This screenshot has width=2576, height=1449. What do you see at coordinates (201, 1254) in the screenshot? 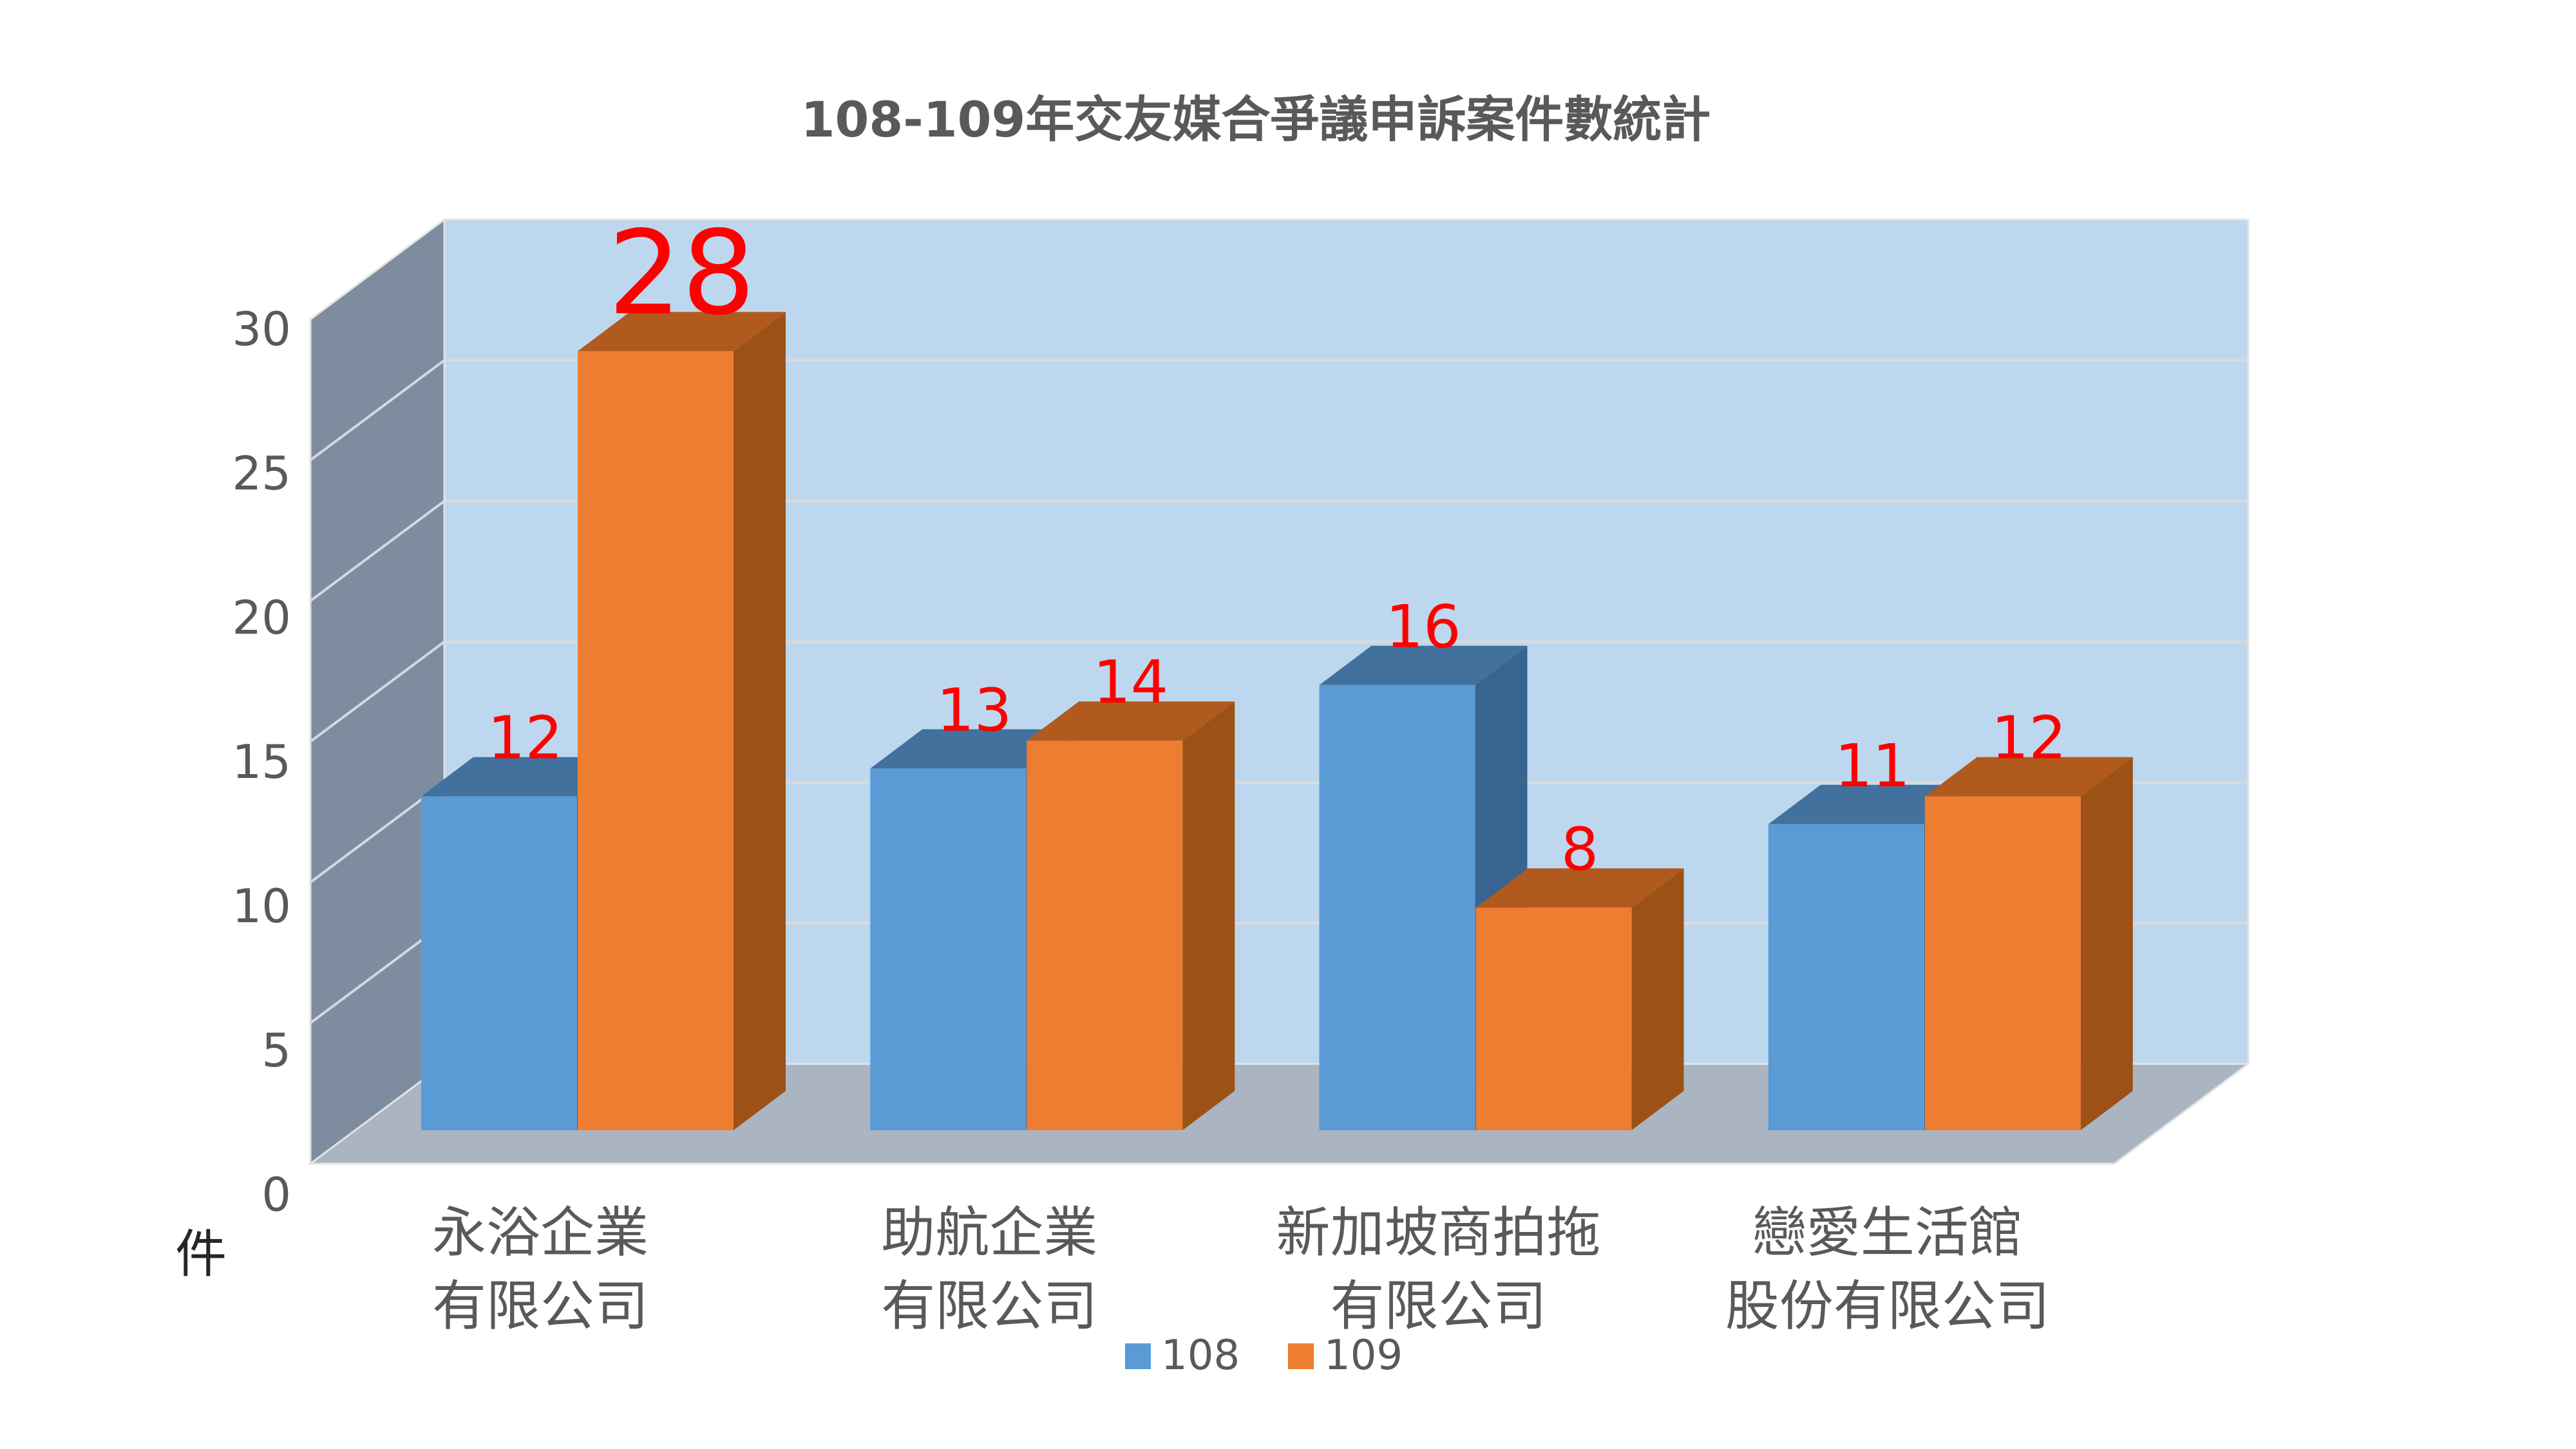
I see `y-axis-unit-label: 件` at bounding box center [201, 1254].